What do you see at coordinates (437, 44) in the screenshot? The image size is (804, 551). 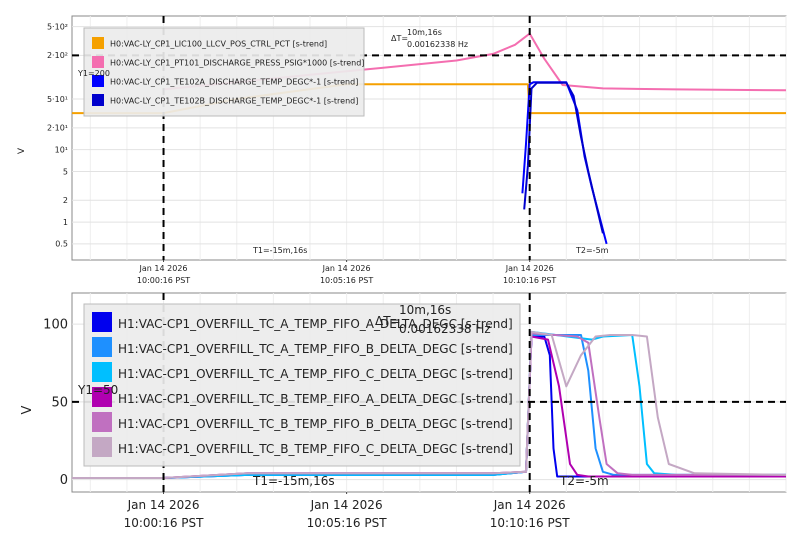 I see `top-delta-freq: 0.00162338 Hz` at bounding box center [437, 44].